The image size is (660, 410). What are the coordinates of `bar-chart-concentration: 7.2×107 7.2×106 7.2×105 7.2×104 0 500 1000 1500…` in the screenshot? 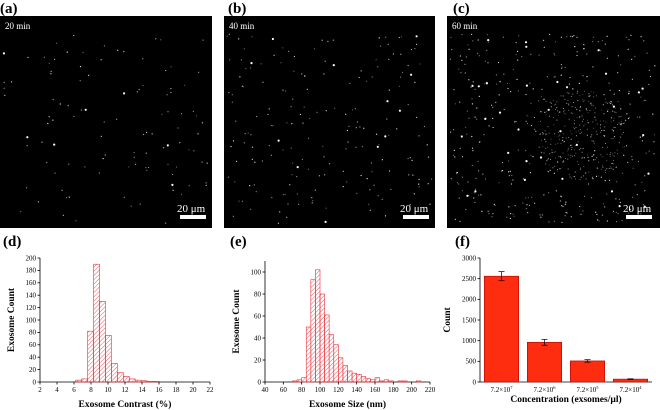 It's located at (547, 329).